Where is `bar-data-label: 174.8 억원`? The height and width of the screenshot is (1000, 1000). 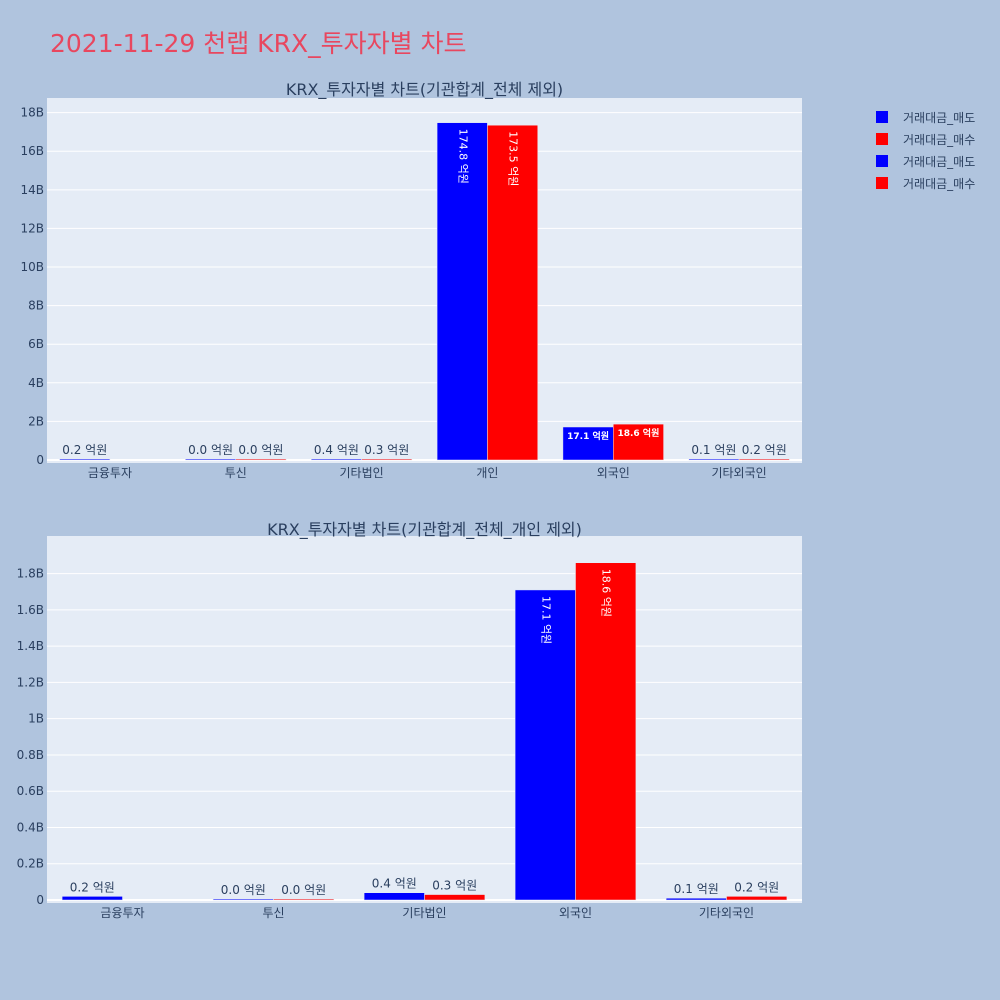
bar-data-label: 174.8 억원 is located at coordinates (462, 156).